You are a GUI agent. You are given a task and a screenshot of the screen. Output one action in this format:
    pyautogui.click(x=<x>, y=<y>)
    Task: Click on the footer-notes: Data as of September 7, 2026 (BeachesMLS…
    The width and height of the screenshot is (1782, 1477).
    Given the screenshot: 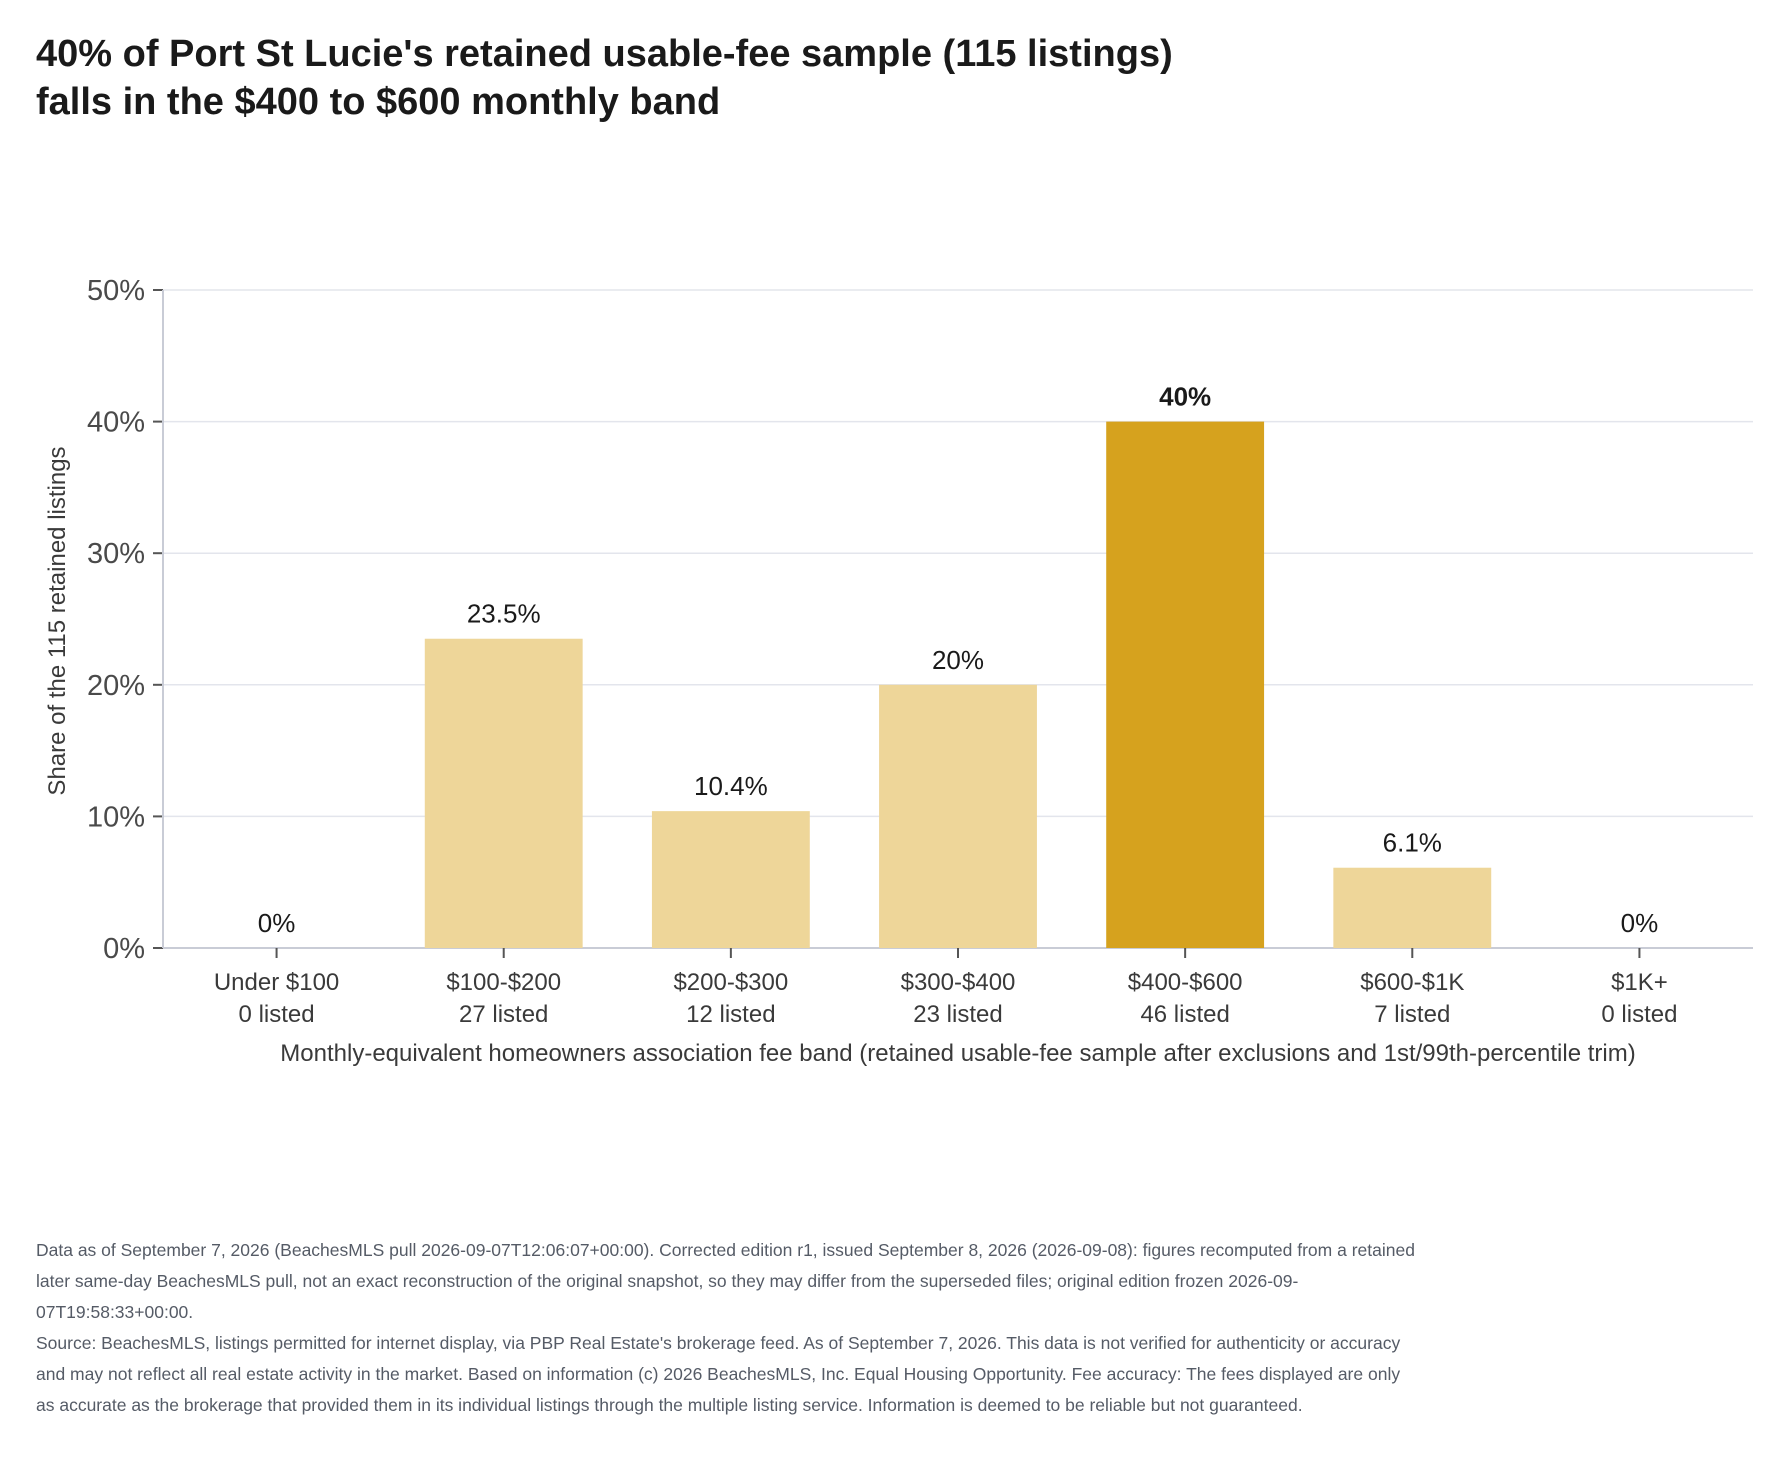 What is the action you would take?
    pyautogui.click(x=726, y=1328)
    